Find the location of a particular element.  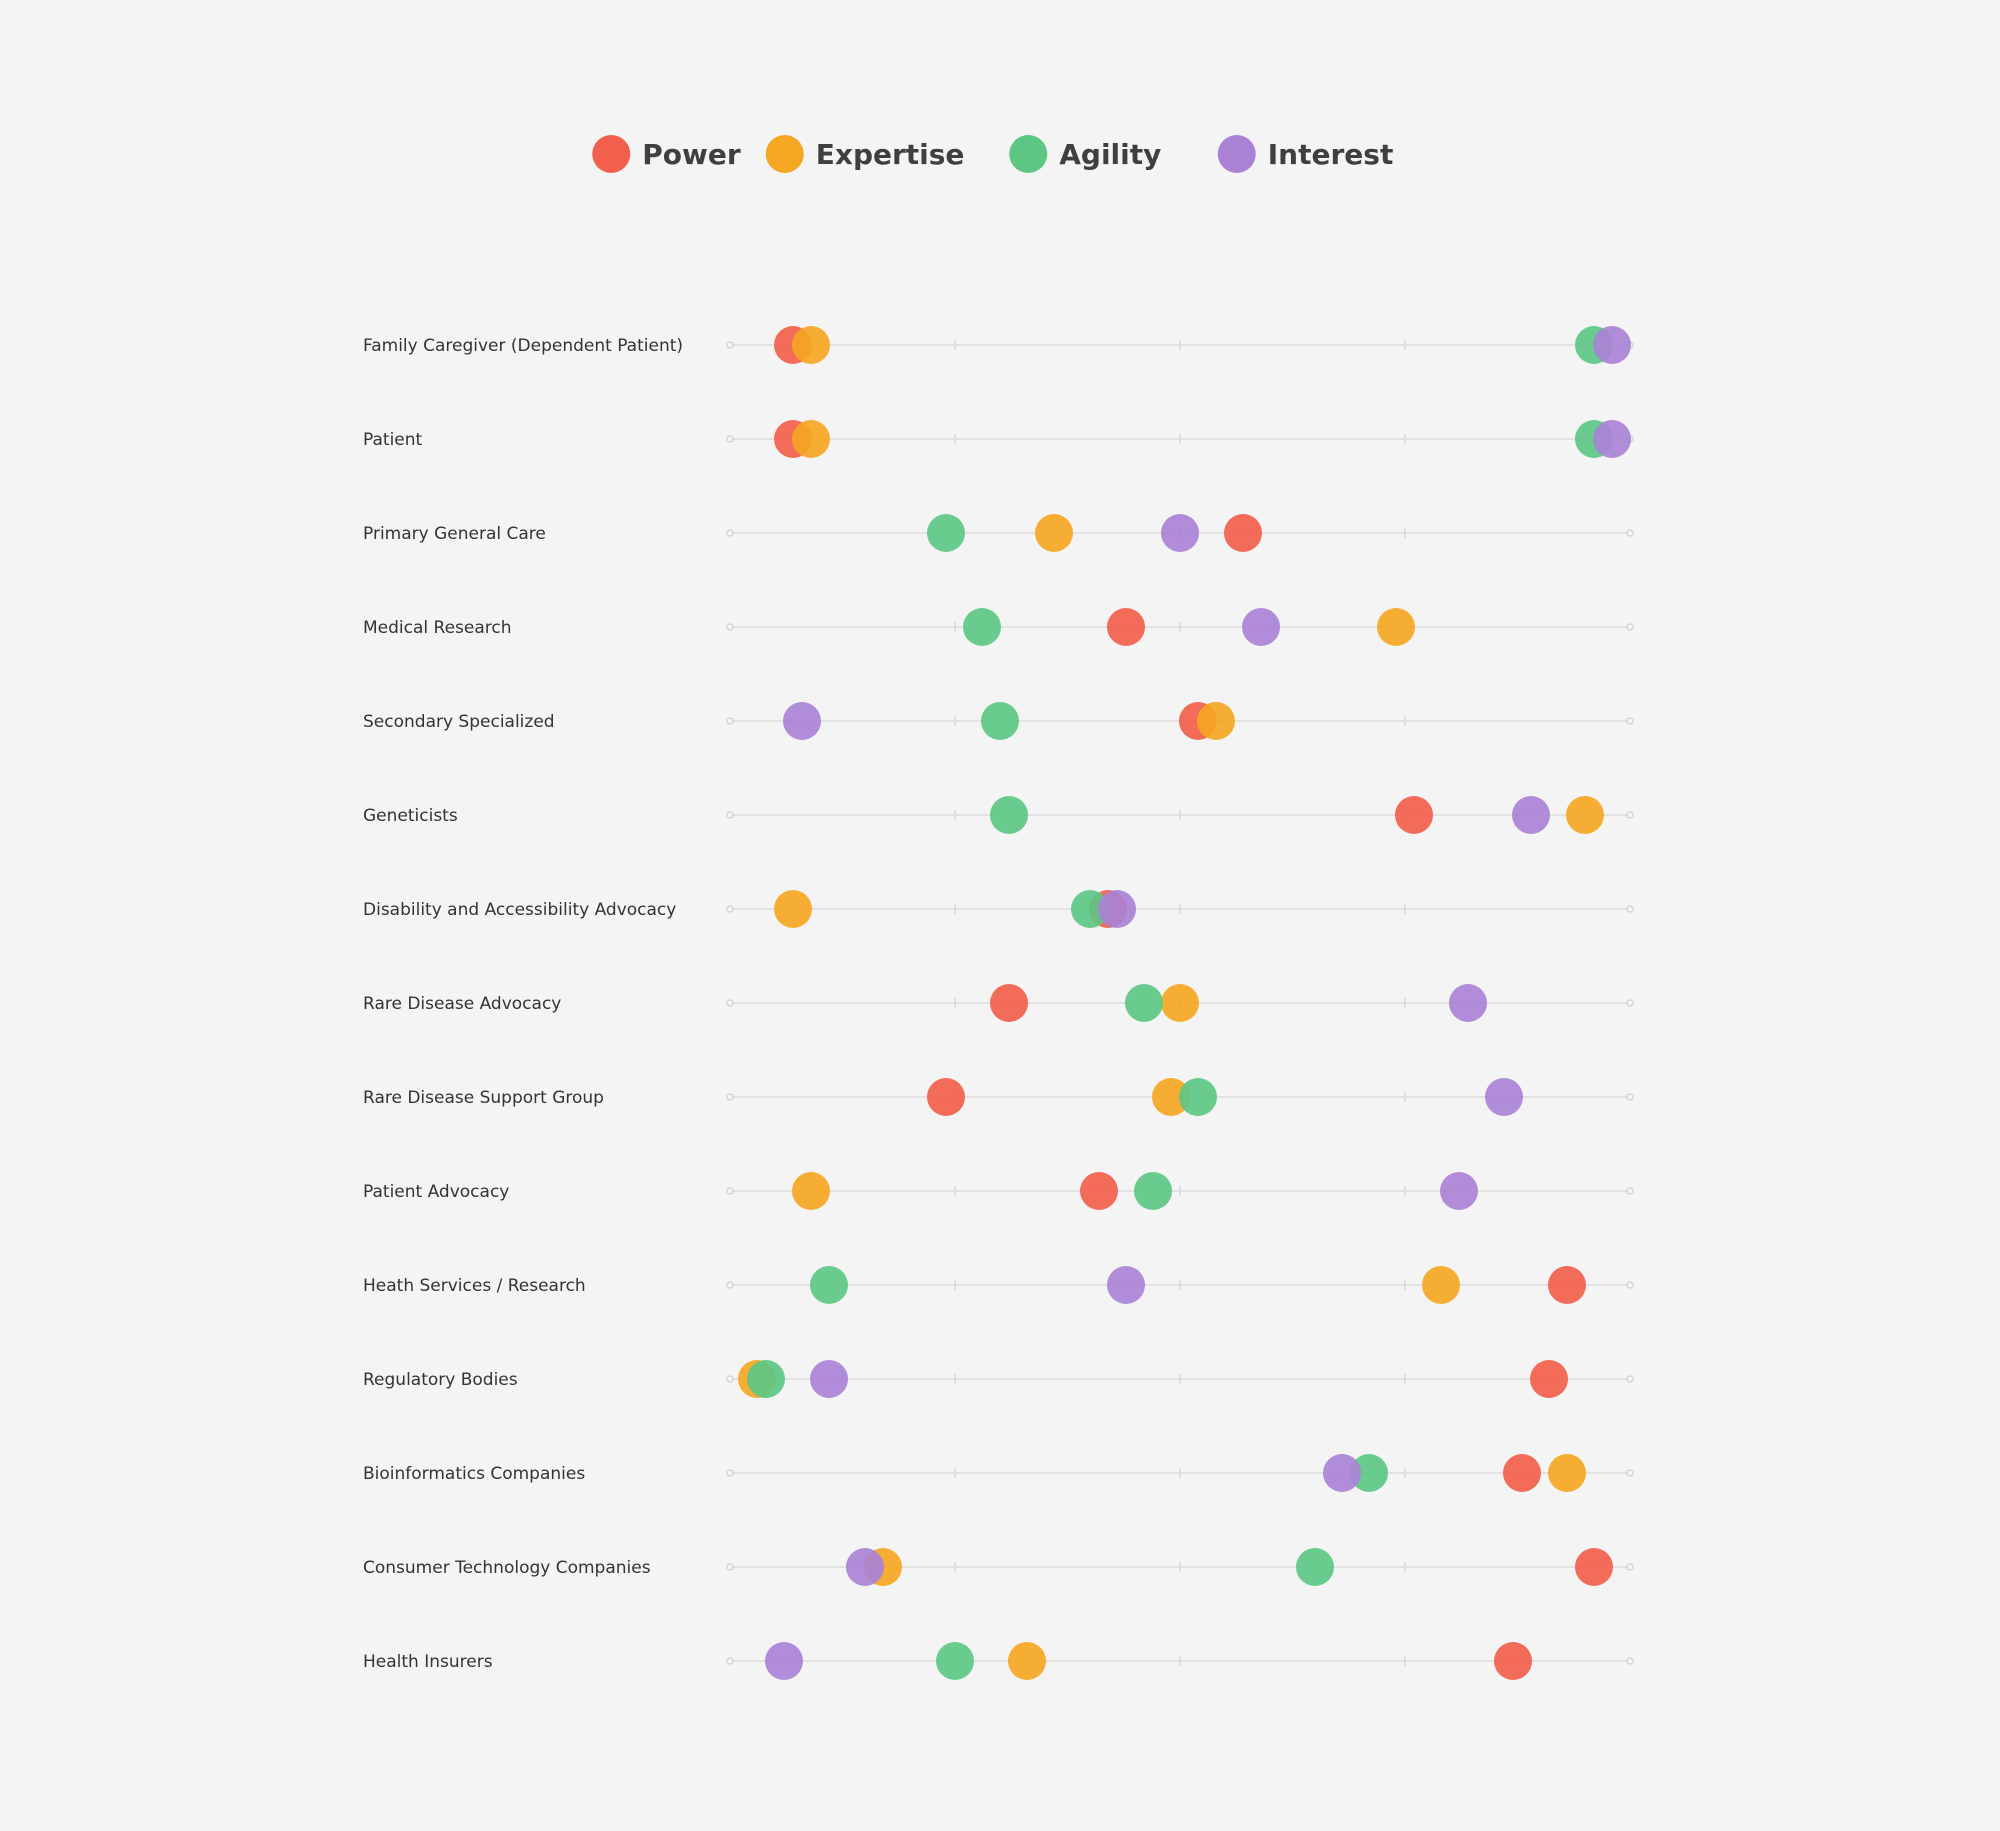

row-label: Primary General Care is located at coordinates (454, 534).